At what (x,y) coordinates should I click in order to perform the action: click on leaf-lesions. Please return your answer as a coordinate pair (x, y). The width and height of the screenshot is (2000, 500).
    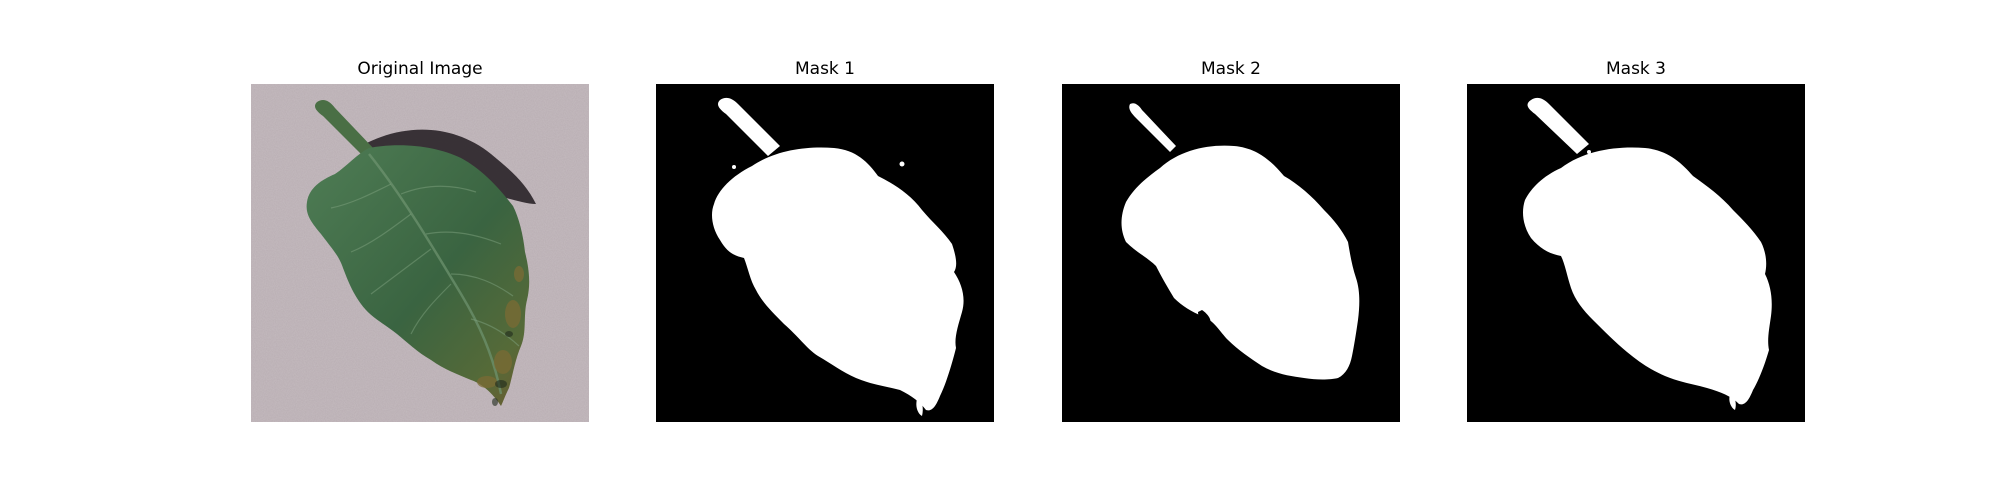
    Looking at the image, I should click on (500, 327).